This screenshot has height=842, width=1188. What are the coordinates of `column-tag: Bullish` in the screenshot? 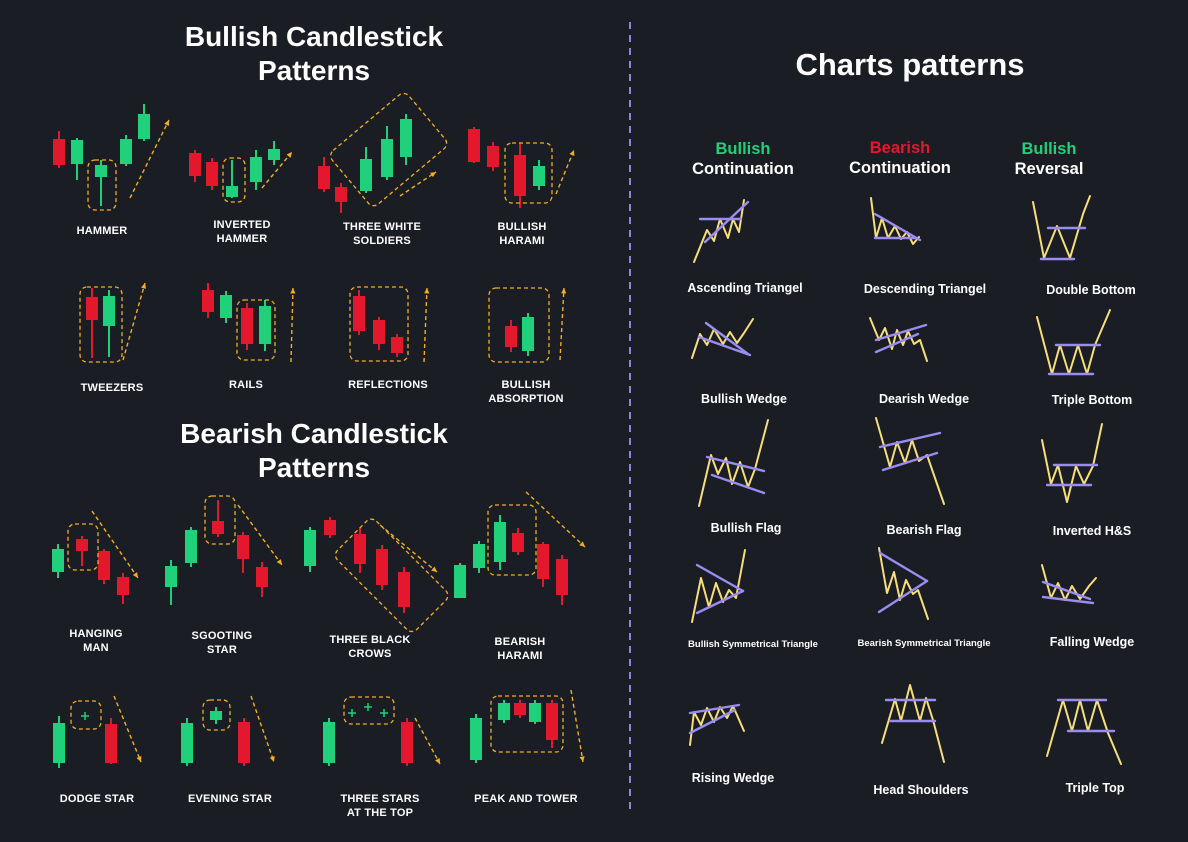 It's located at (743, 149).